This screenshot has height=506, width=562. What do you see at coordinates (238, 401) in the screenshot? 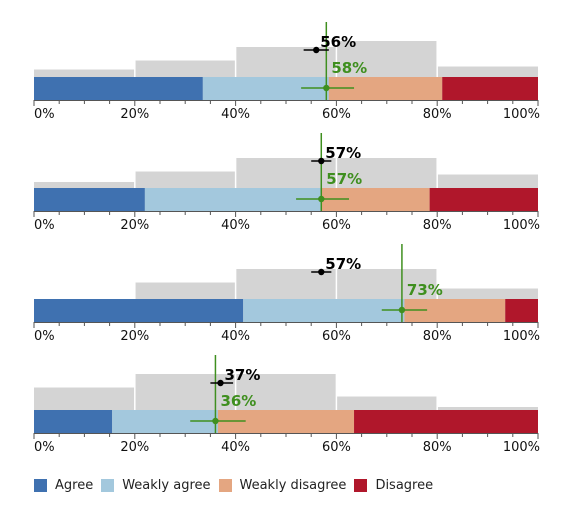
I see `green-estimate-label: 36%` at bounding box center [238, 401].